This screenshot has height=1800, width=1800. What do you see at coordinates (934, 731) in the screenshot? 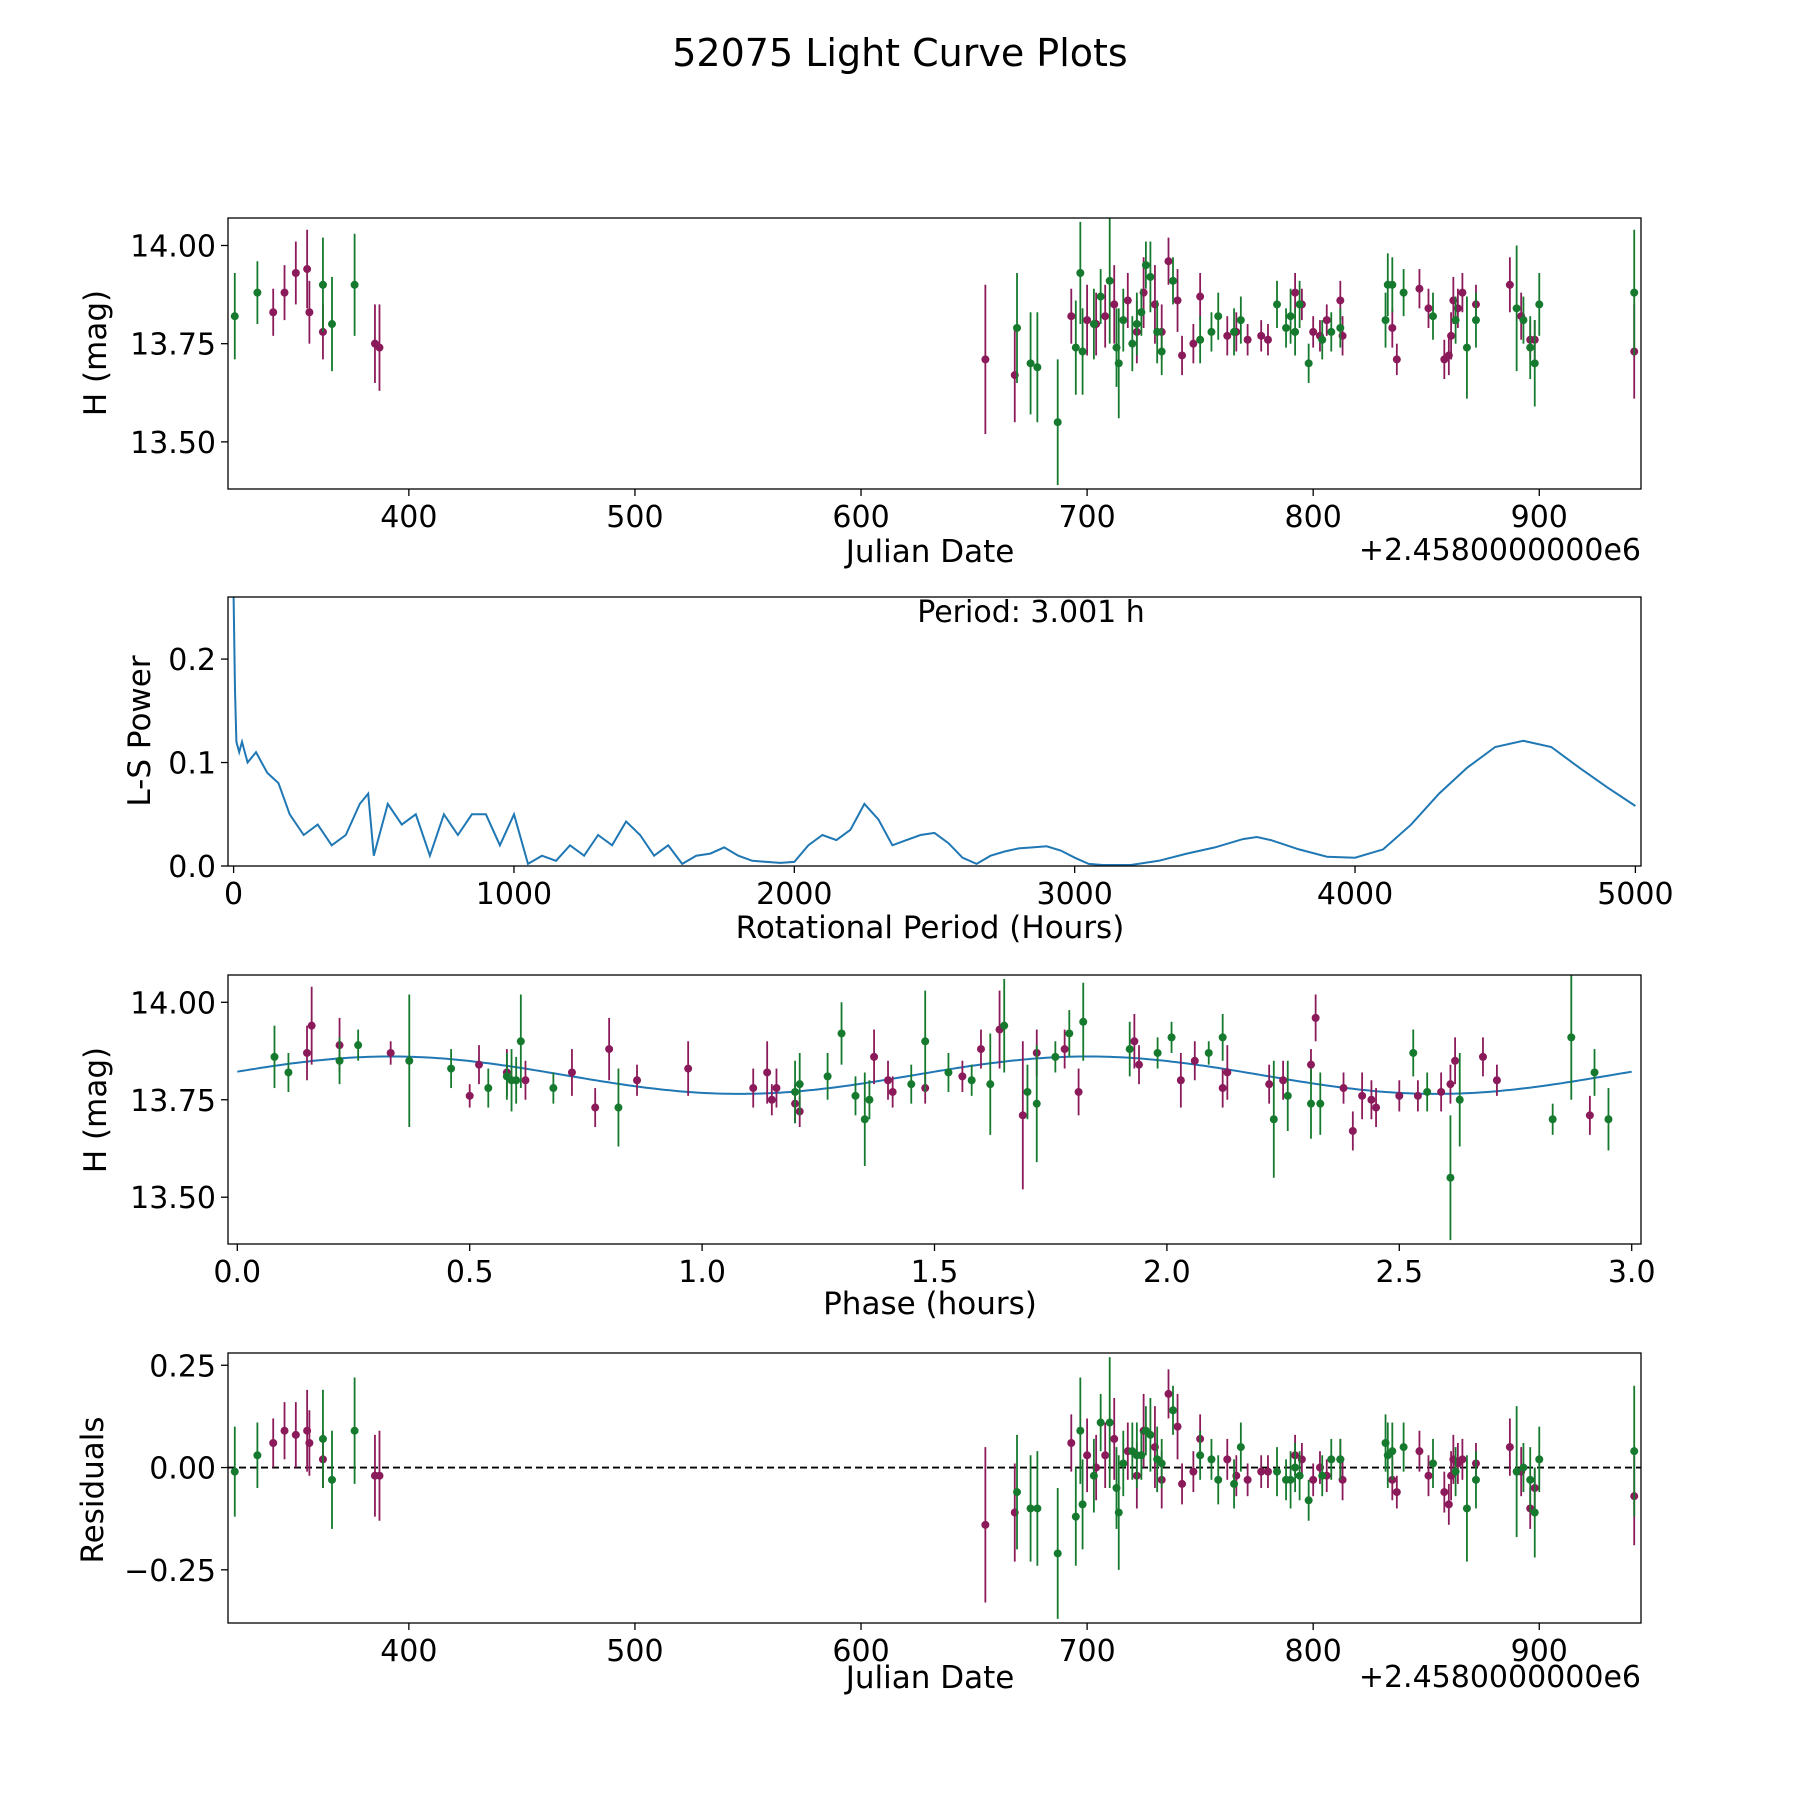
I see `periodogram-plot-area` at bounding box center [934, 731].